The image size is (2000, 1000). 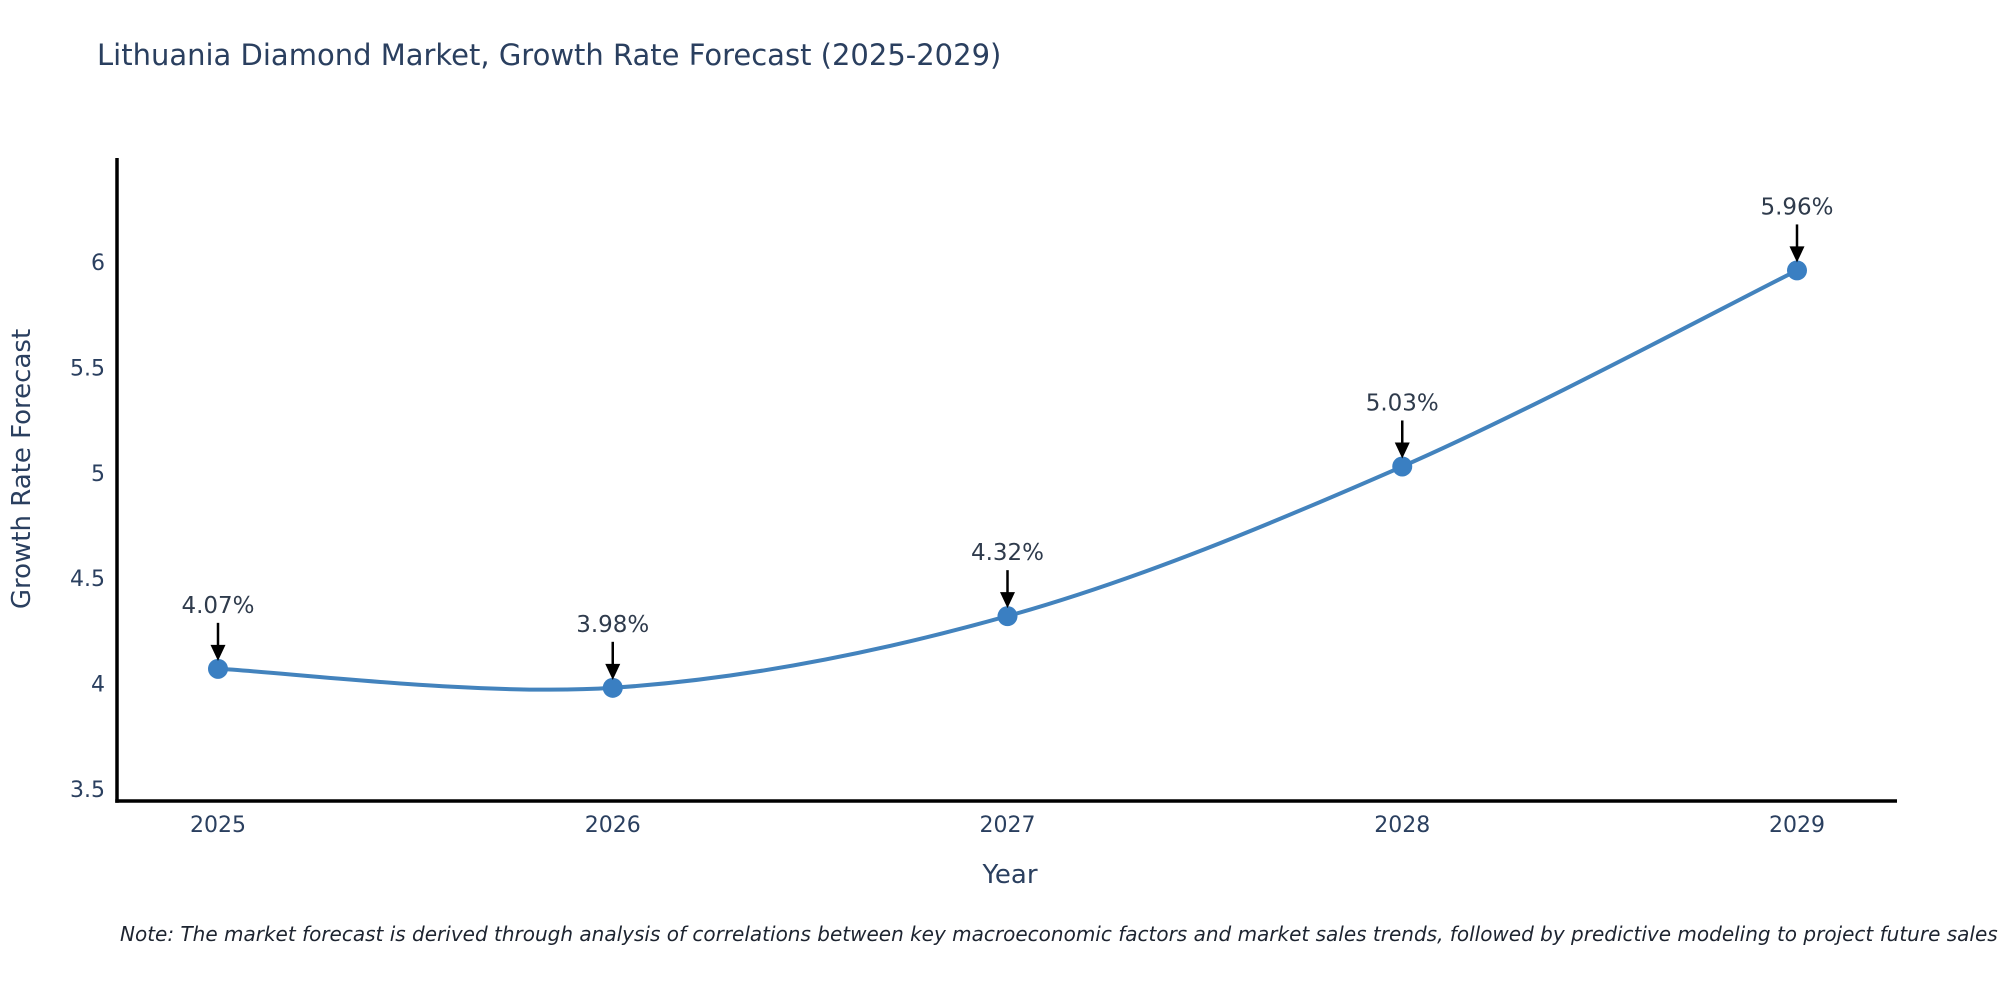 What do you see at coordinates (217, 606) in the screenshot?
I see `data-point-label: 4.07%` at bounding box center [217, 606].